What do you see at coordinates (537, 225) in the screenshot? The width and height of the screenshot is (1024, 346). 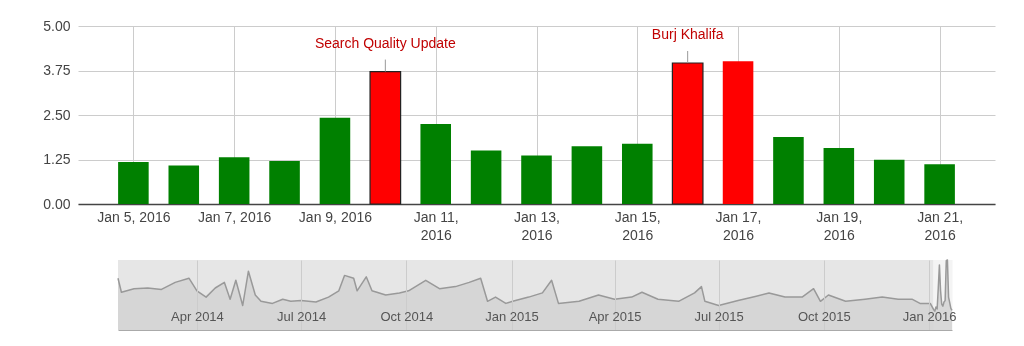 I see `x-tick-label: Jan 13, 2016` at bounding box center [537, 225].